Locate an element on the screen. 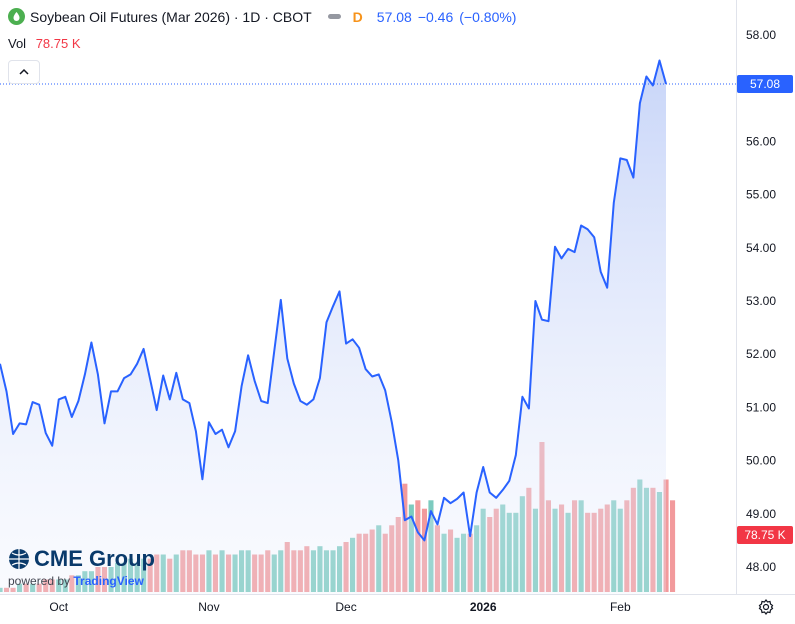 Image resolution: width=795 pixels, height=624 pixels. y-tick-label: 52.00 is located at coordinates (761, 354).